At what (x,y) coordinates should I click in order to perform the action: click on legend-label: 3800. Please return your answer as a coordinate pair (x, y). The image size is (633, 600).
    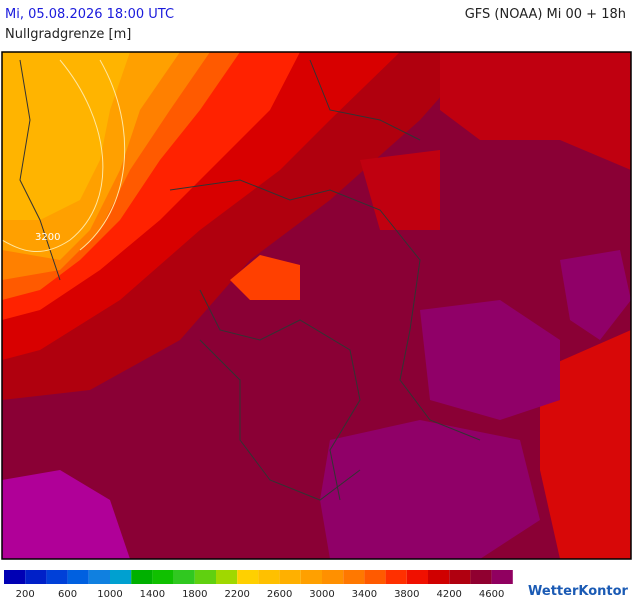
    Looking at the image, I should click on (406, 594).